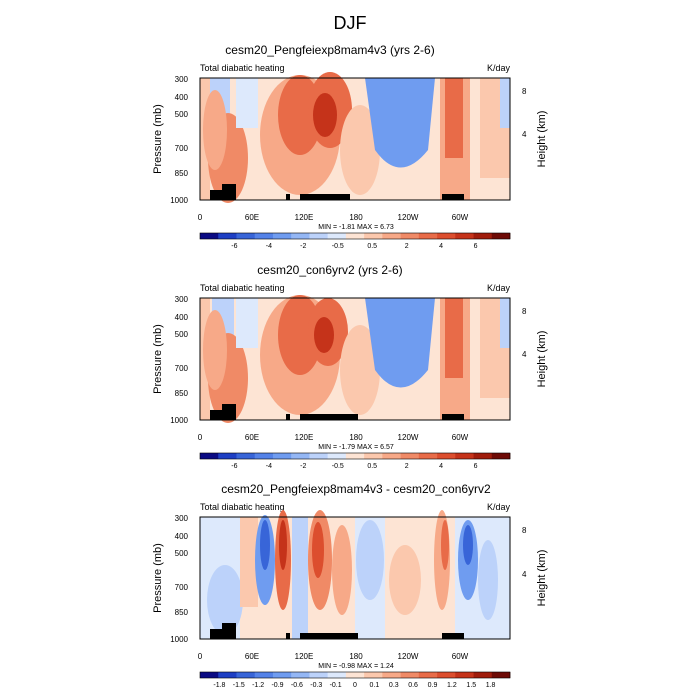 The height and width of the screenshot is (700, 700). Describe the element at coordinates (491, 685) in the screenshot. I see `colorbar-label: 1.8` at that location.